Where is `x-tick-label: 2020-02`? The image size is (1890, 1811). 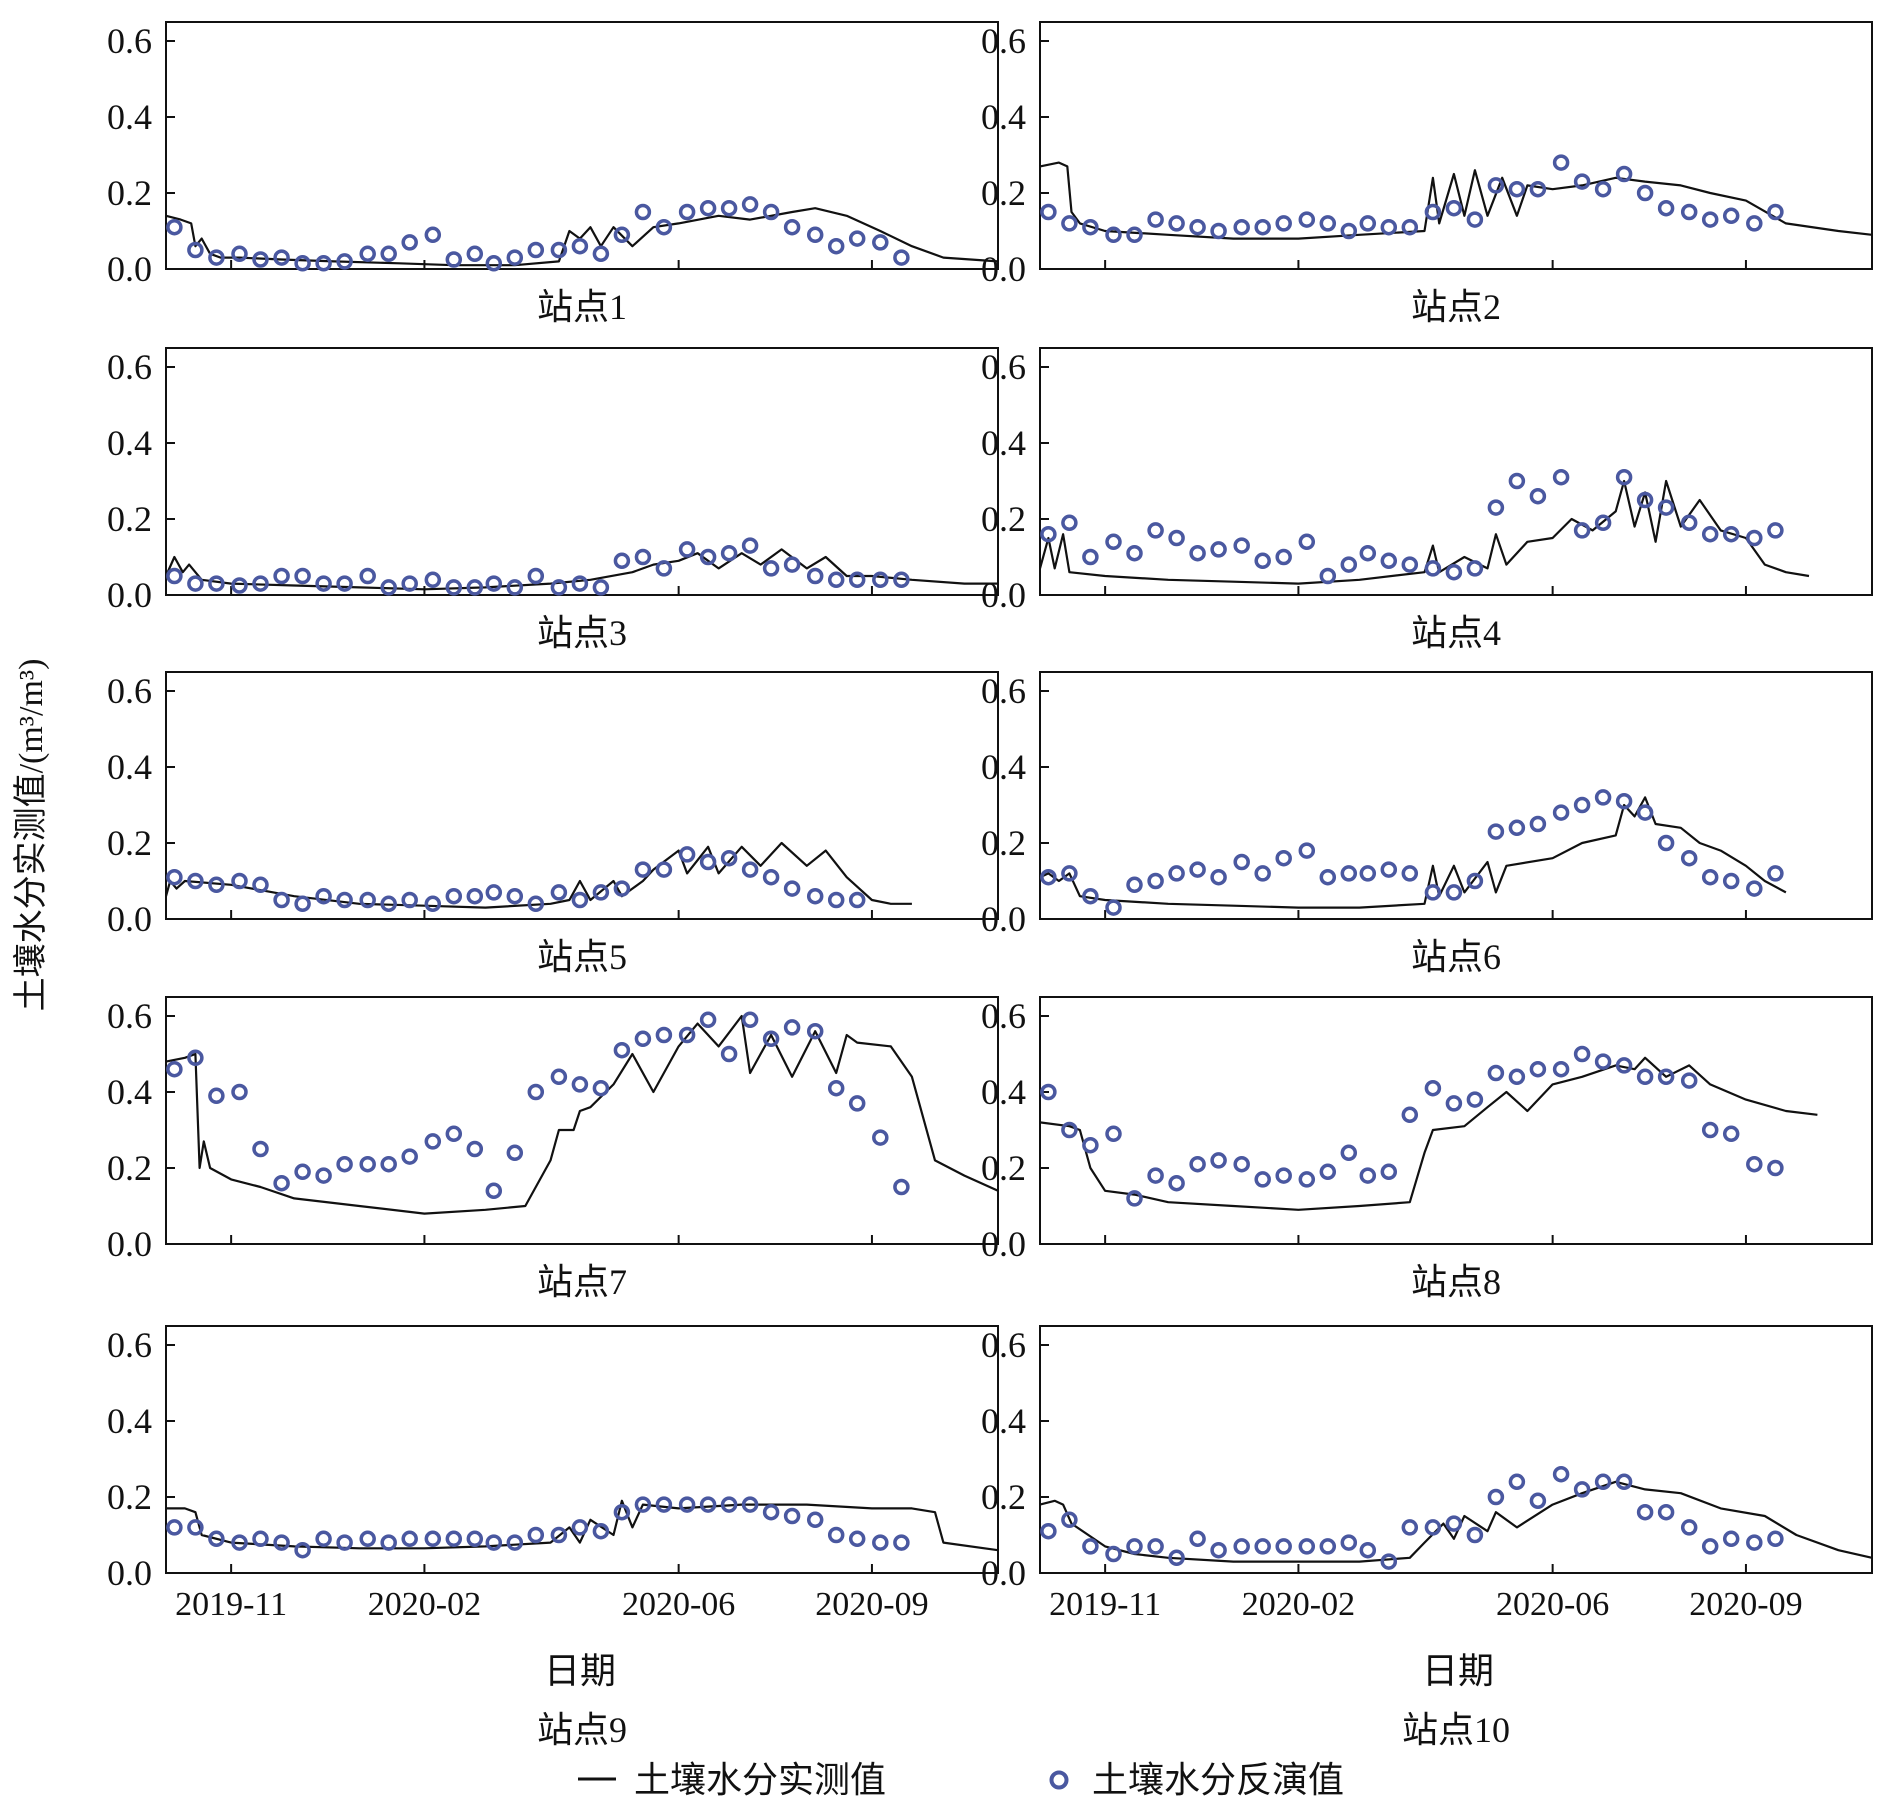
x-tick-label: 2020-02 is located at coordinates (424, 1604).